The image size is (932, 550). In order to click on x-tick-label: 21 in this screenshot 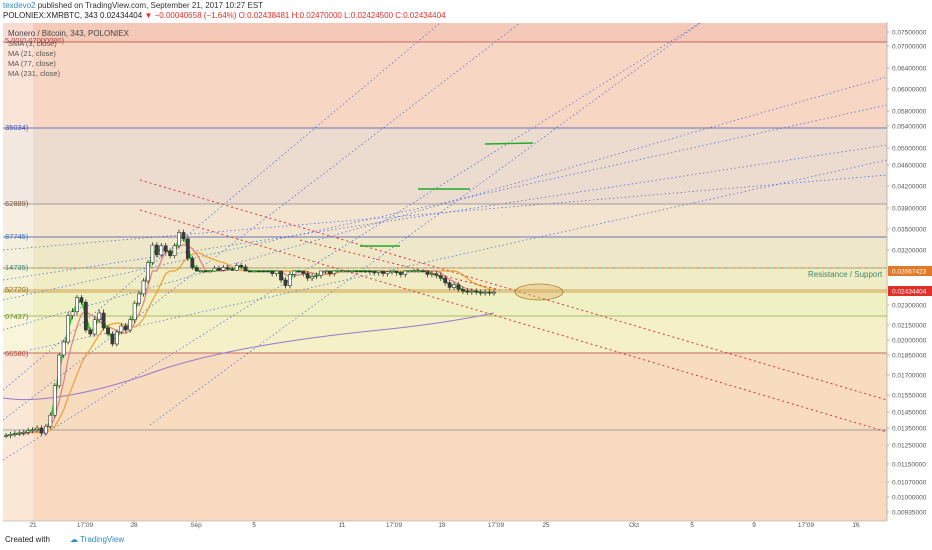, I will do `click(33, 525)`.